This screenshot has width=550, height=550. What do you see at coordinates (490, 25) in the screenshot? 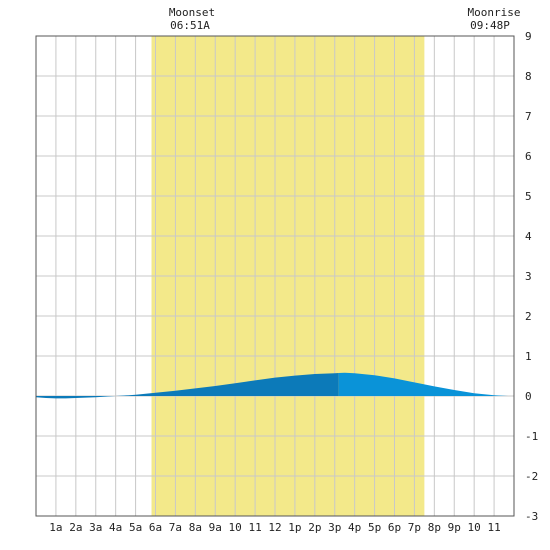
I see `moonrise-time: 09:48P` at bounding box center [490, 25].